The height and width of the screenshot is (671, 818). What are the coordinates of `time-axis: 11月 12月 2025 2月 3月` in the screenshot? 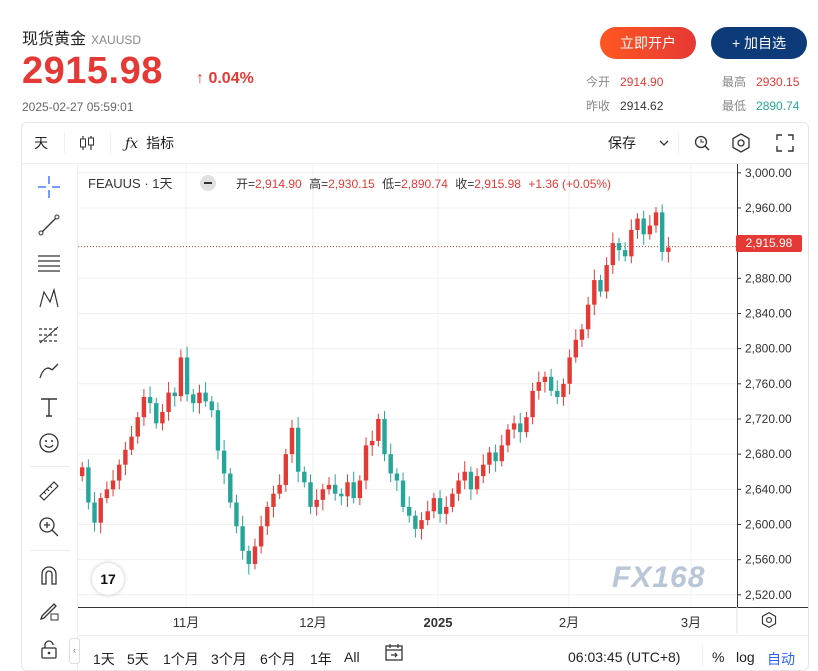 It's located at (443, 638).